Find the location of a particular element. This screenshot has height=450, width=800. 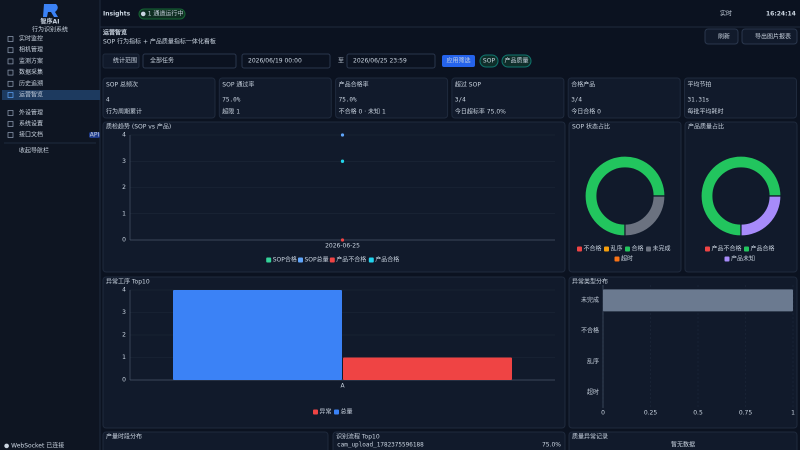

task-select is located at coordinates (189, 61).